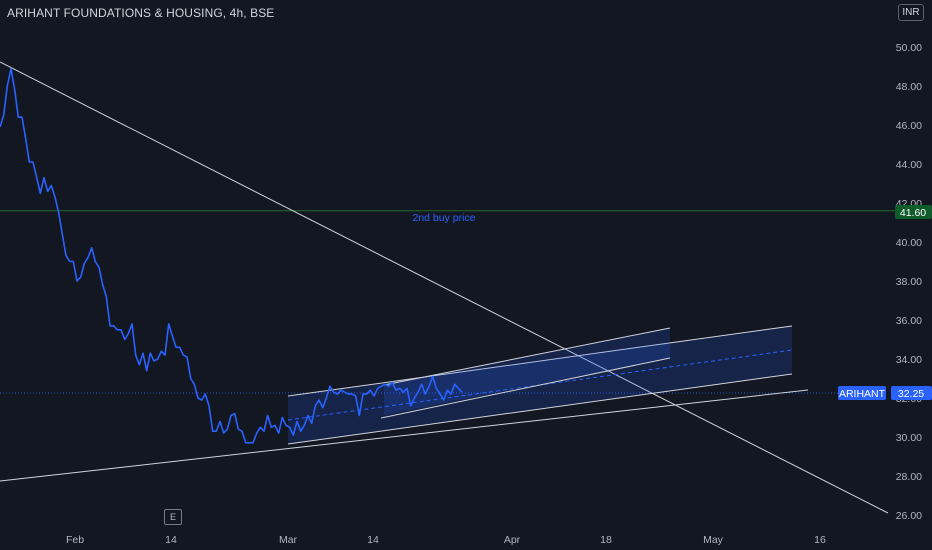  What do you see at coordinates (141, 13) in the screenshot?
I see `chart-title: ARIHANT FOUNDATIONS & HOUSING, 4h, BSE` at bounding box center [141, 13].